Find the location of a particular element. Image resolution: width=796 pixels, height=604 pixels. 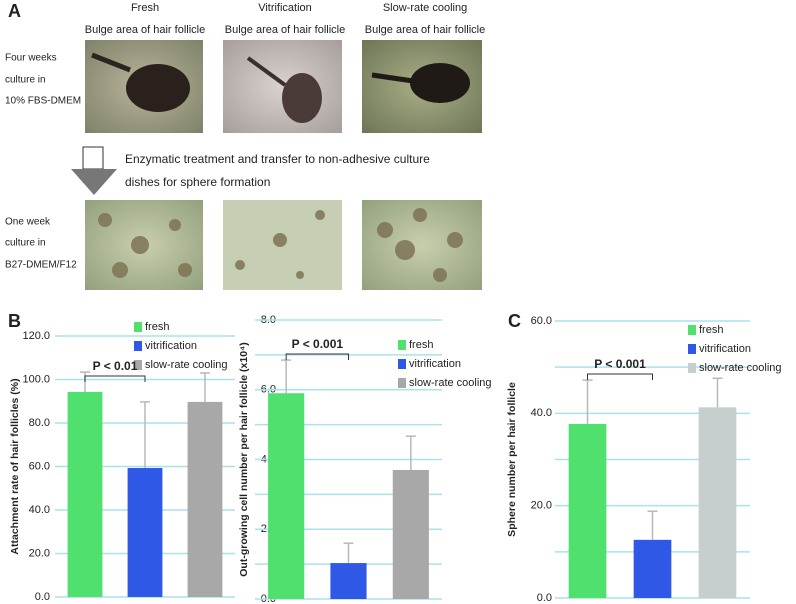

y-tick-label: 120.0 is located at coordinates (36, 336).